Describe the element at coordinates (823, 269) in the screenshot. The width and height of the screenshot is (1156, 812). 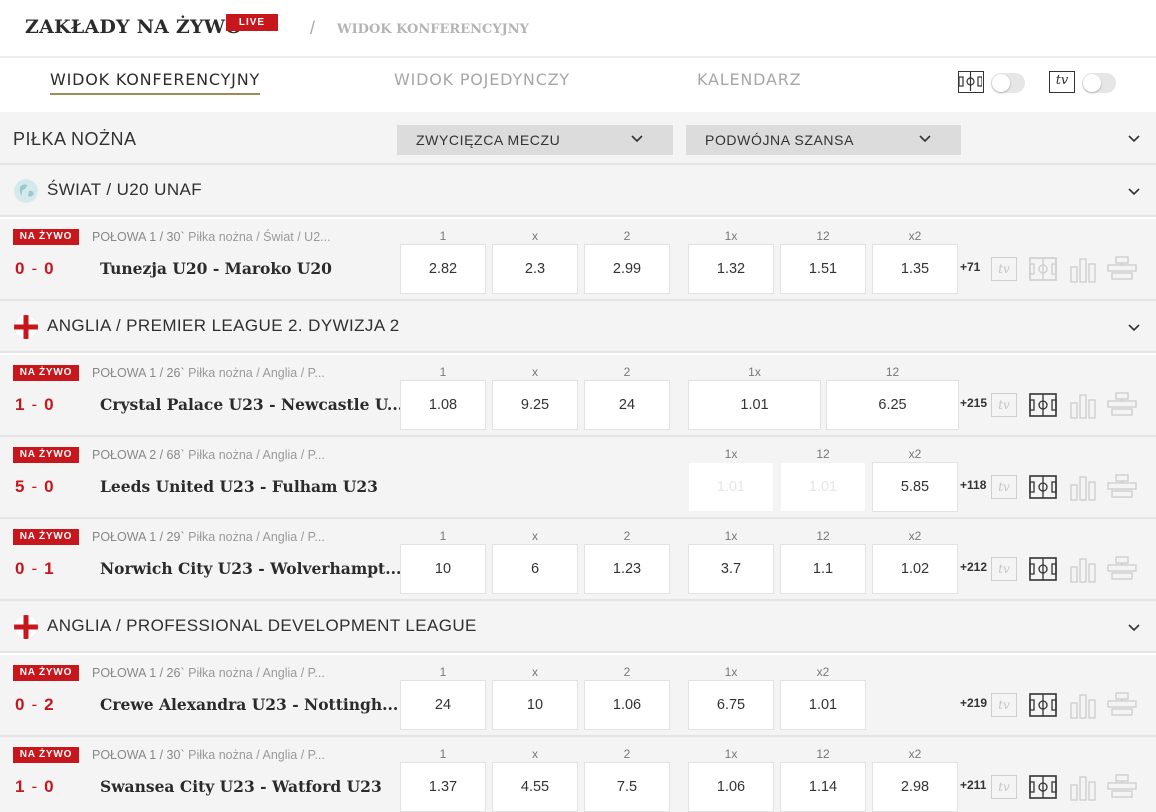
I see `odds-button-12: 1.51` at that location.